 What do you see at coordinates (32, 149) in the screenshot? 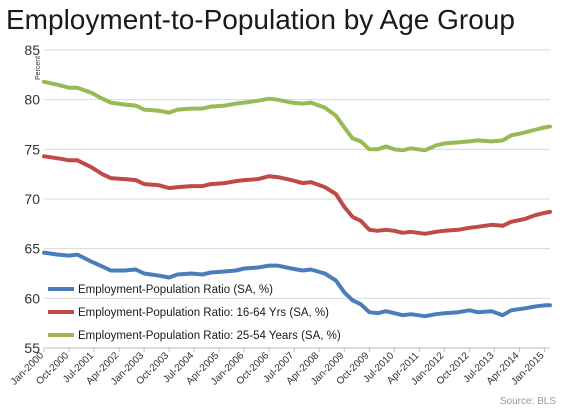
I see `y-tick-label: 75` at bounding box center [32, 149].